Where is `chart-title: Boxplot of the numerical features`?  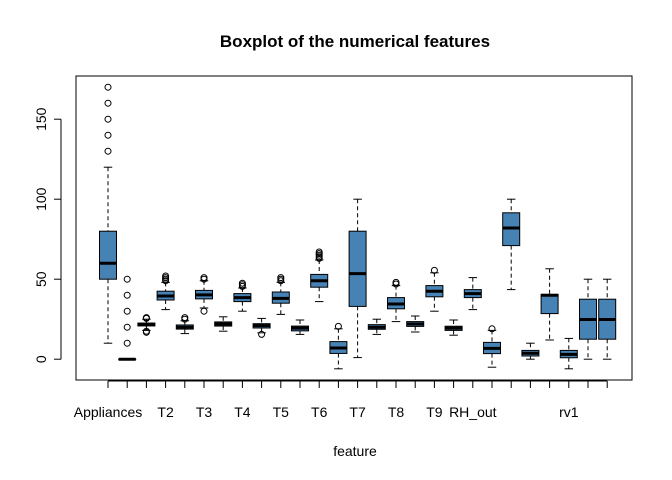
chart-title: Boxplot of the numerical features is located at coordinates (355, 41).